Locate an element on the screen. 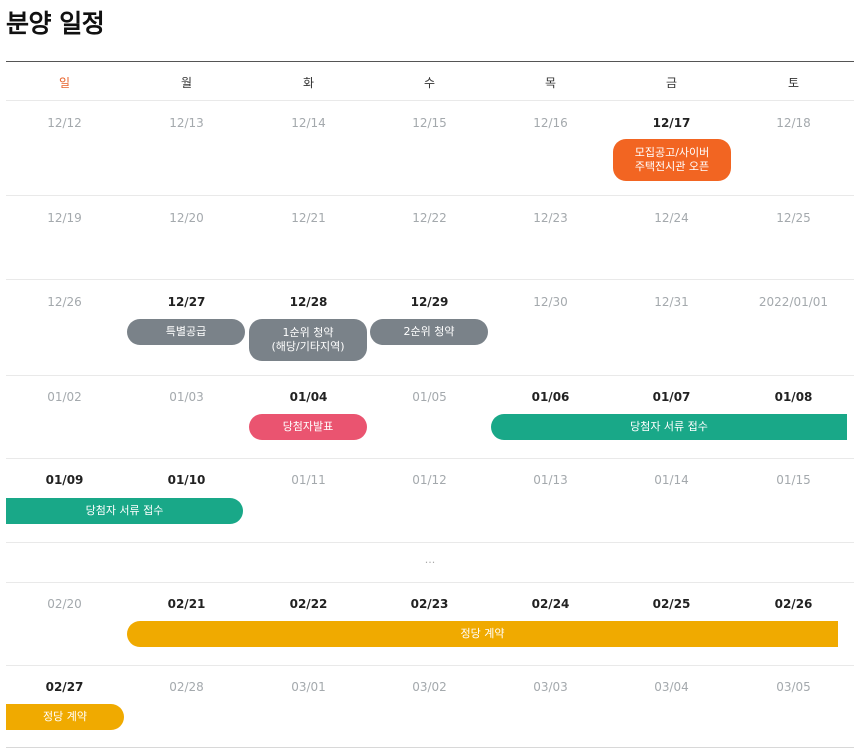 The image size is (860, 753). date-cell-highlighted: 01/10 is located at coordinates (186, 480).